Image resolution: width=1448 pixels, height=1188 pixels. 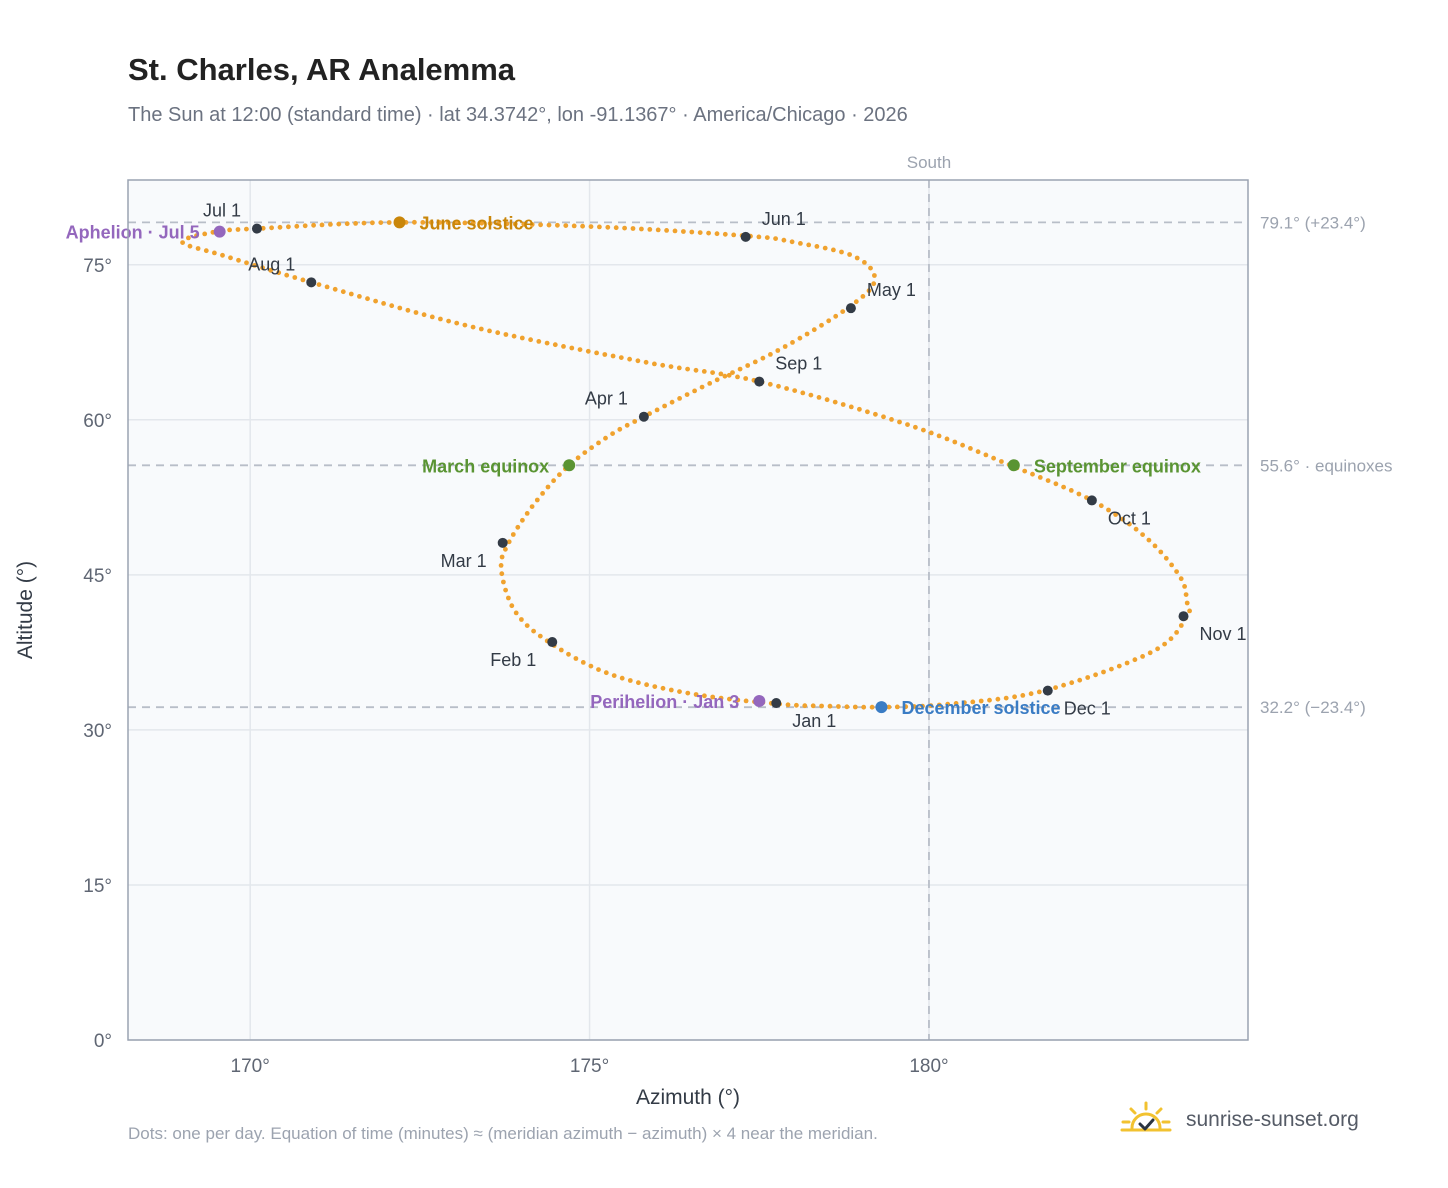 I want to click on event-marker-label: December solstice, so click(x=980, y=708).